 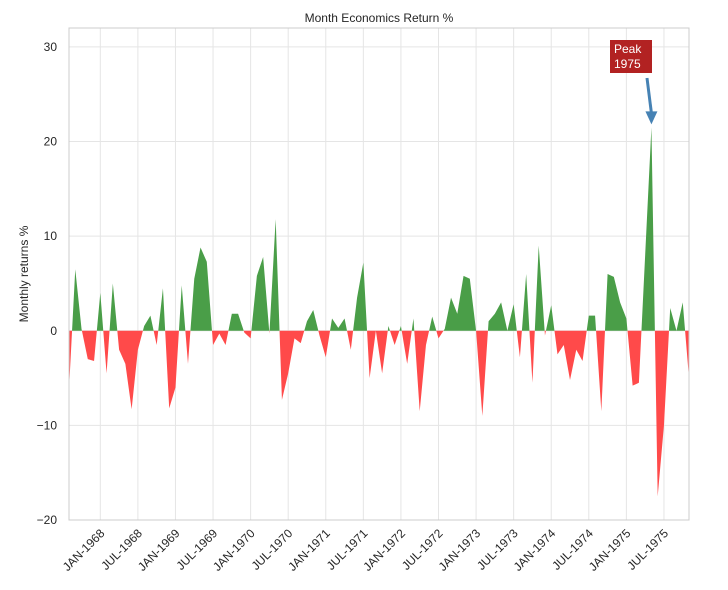 I want to click on y-tick-label: −20, so click(x=47, y=520).